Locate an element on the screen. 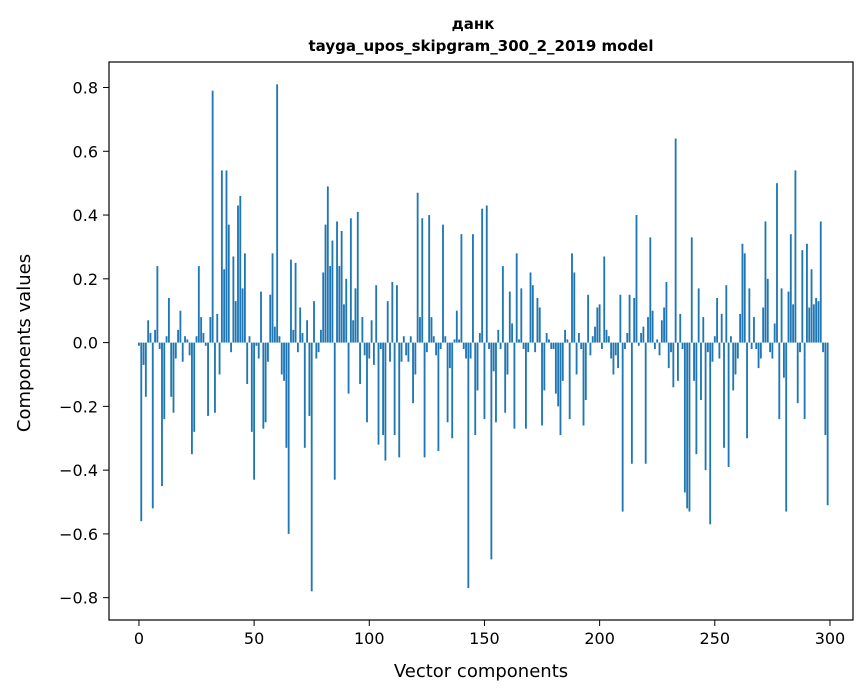  x-tick-label: 50 is located at coordinates (254, 638).